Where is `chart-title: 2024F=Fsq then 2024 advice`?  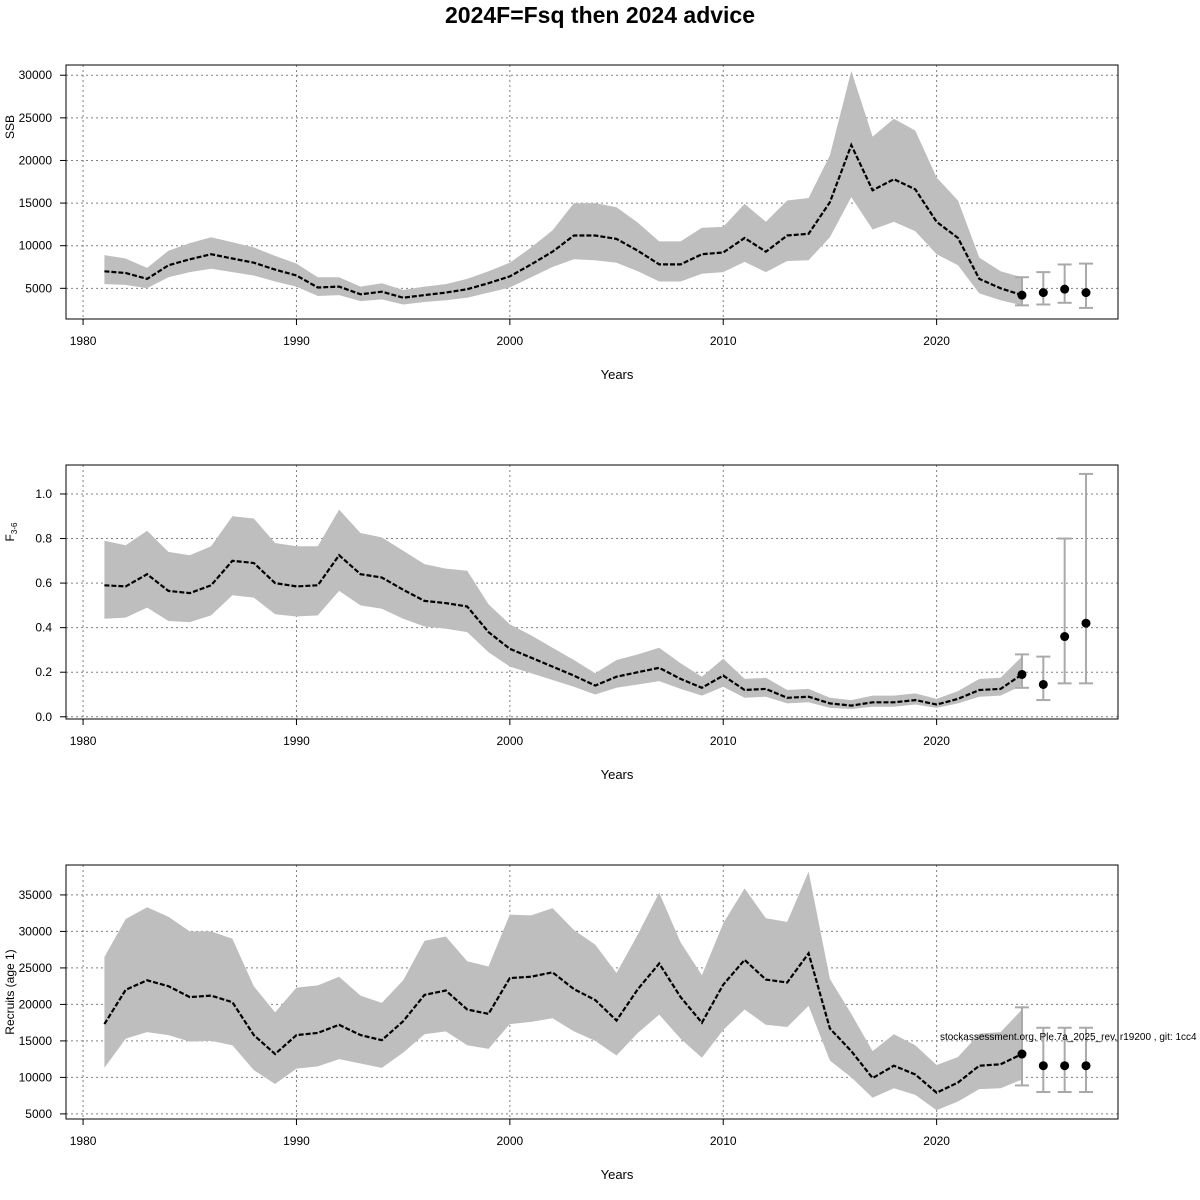
chart-title: 2024F=Fsq then 2024 advice is located at coordinates (600, 15).